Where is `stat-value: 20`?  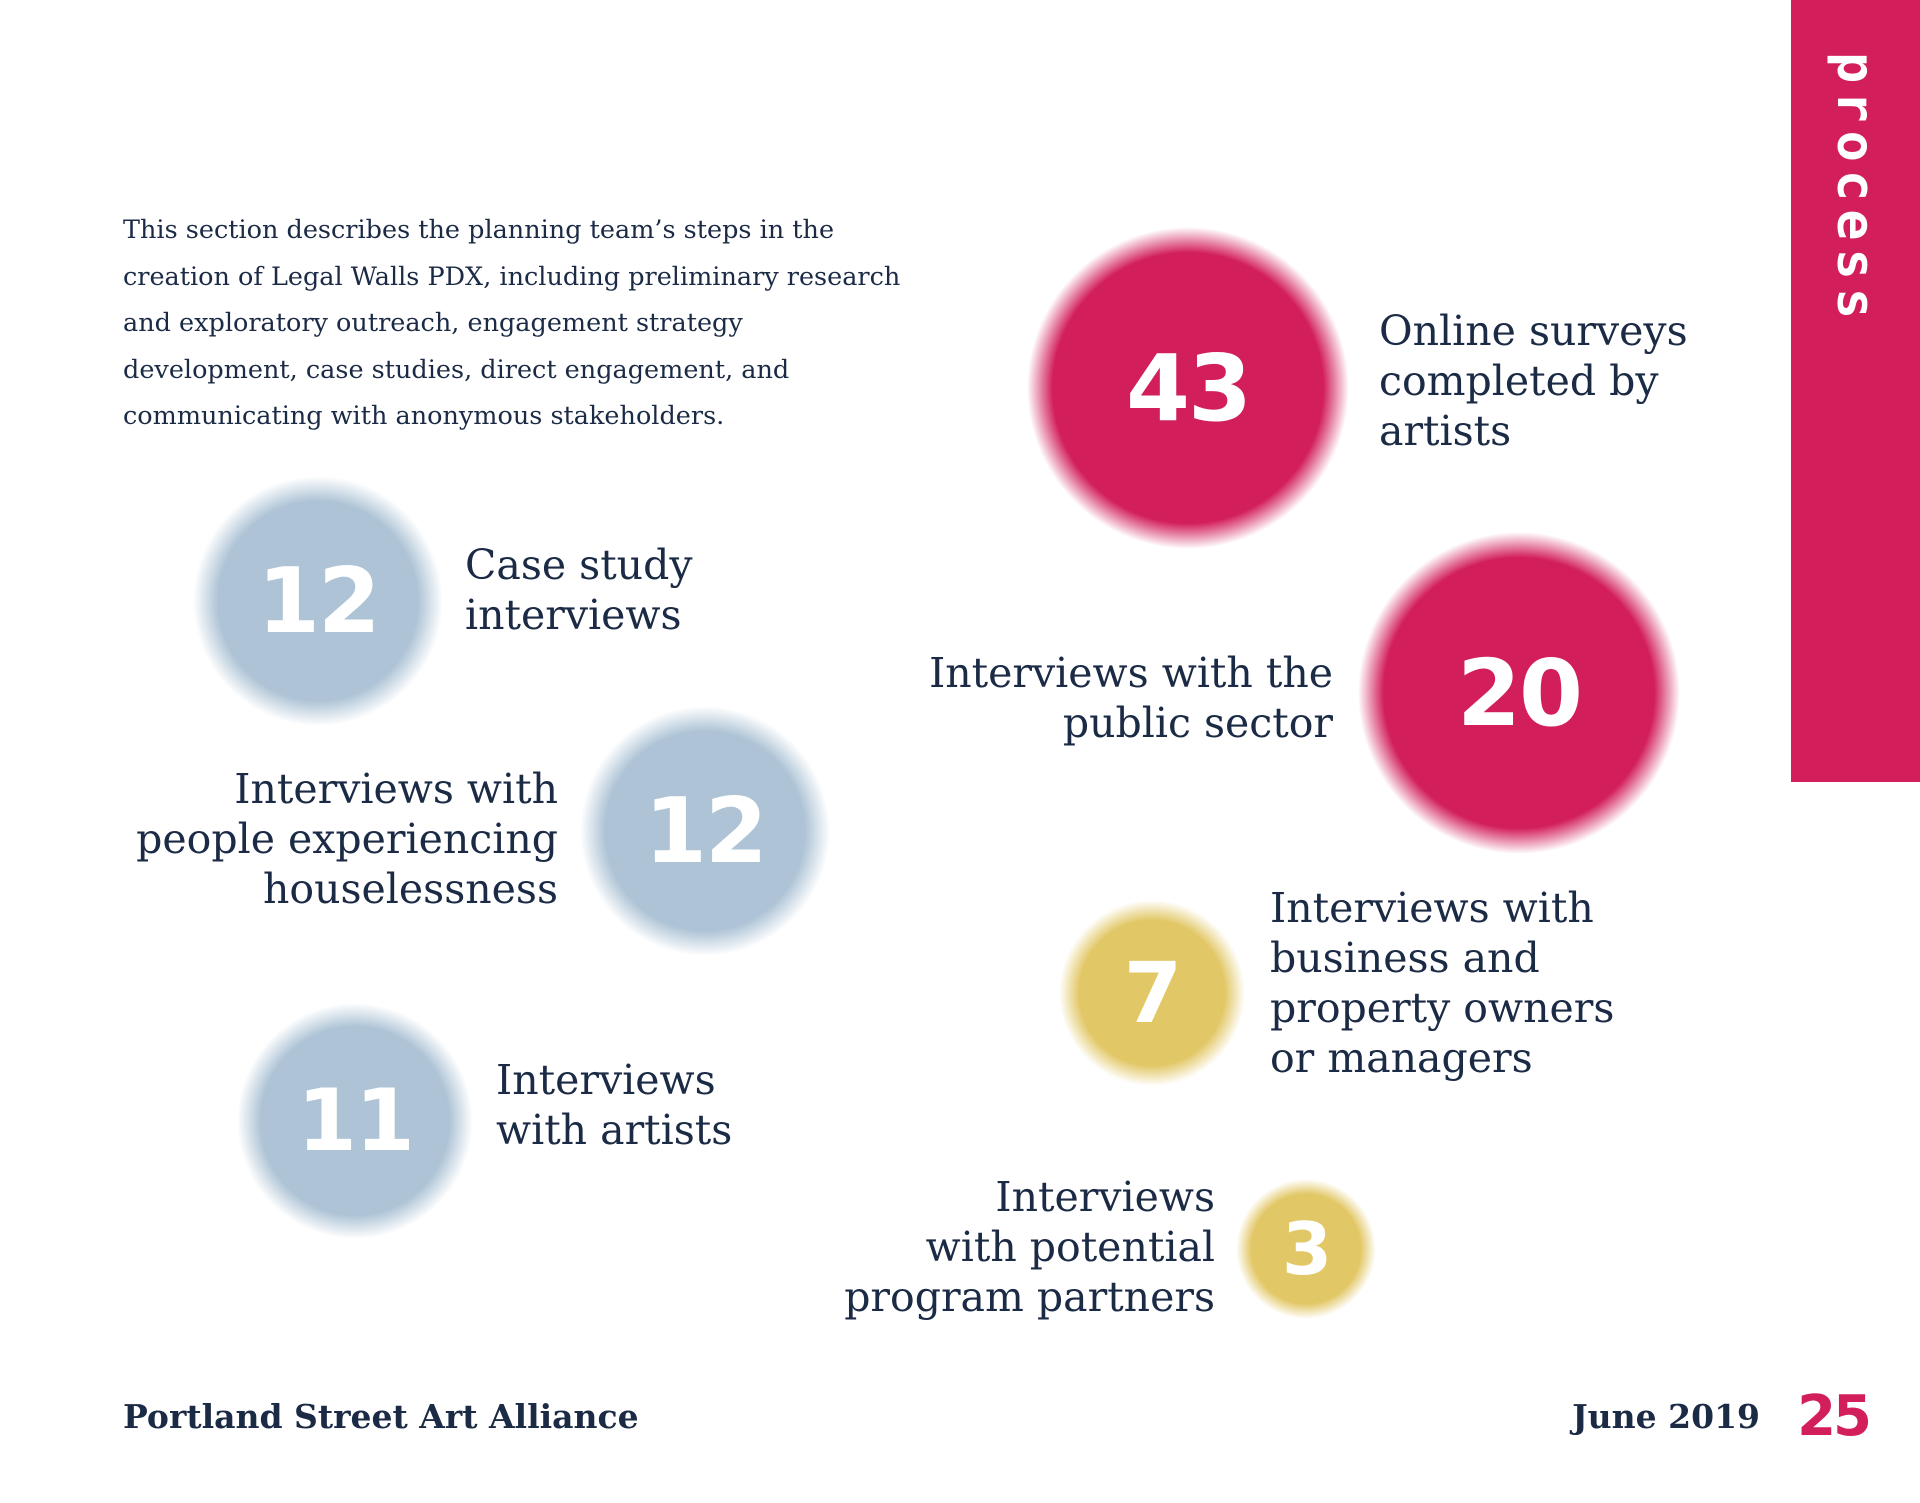
stat-value: 20 is located at coordinates (1519, 693).